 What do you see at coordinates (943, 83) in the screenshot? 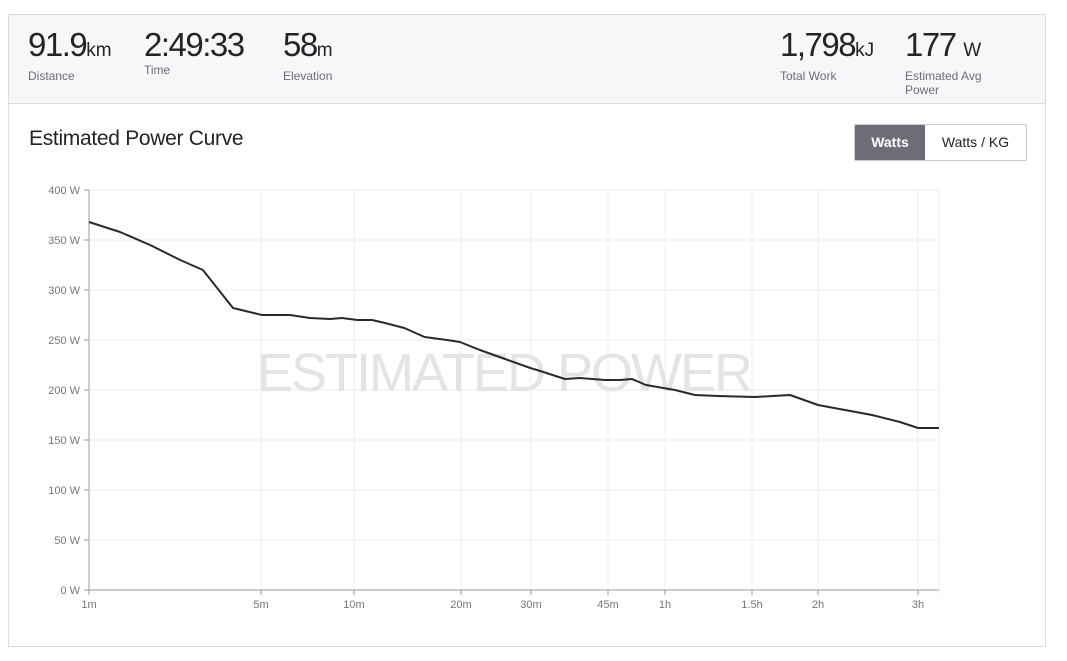
I see `stat-label: Estimated Avg Power` at bounding box center [943, 83].